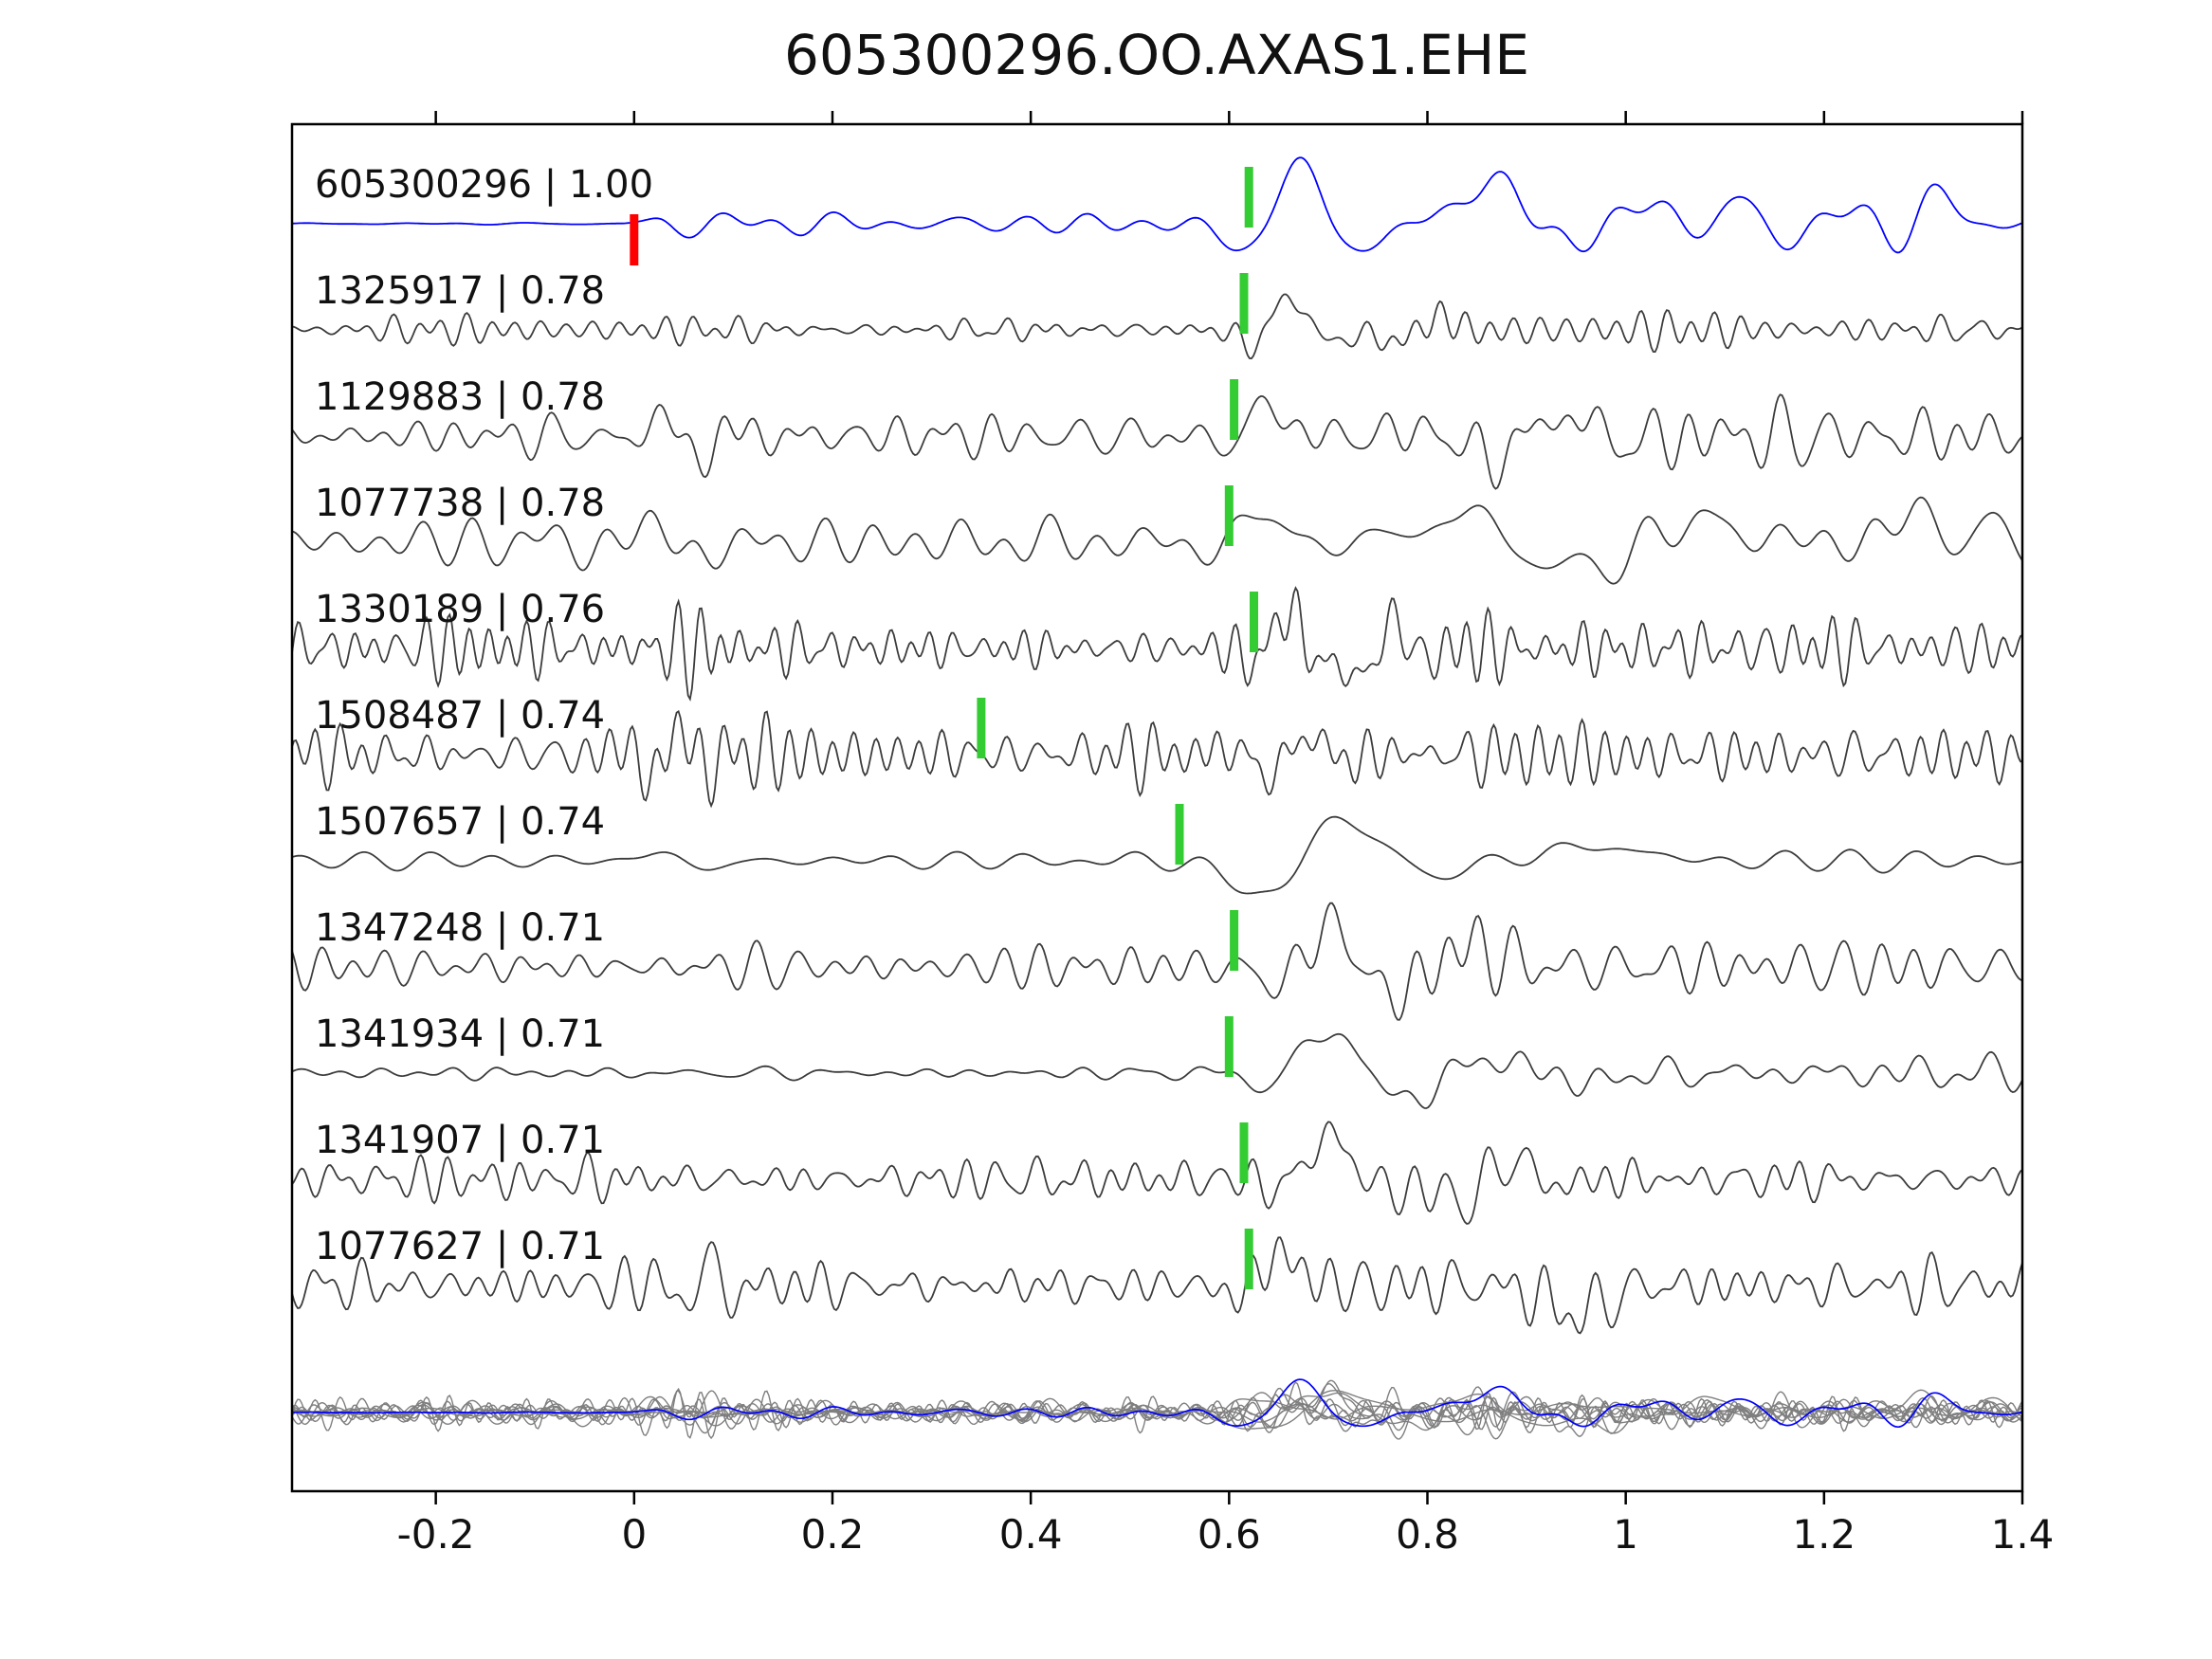  I want to click on trace-label: 1077738 | 0.78, so click(460, 503).